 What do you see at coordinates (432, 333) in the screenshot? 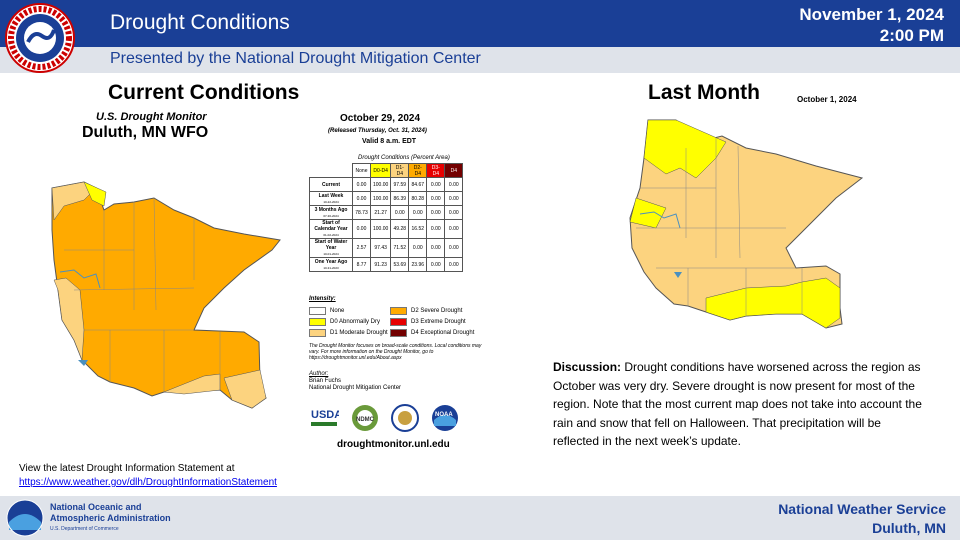
I see `legend-item: D4 Exceptional Drought` at bounding box center [432, 333].